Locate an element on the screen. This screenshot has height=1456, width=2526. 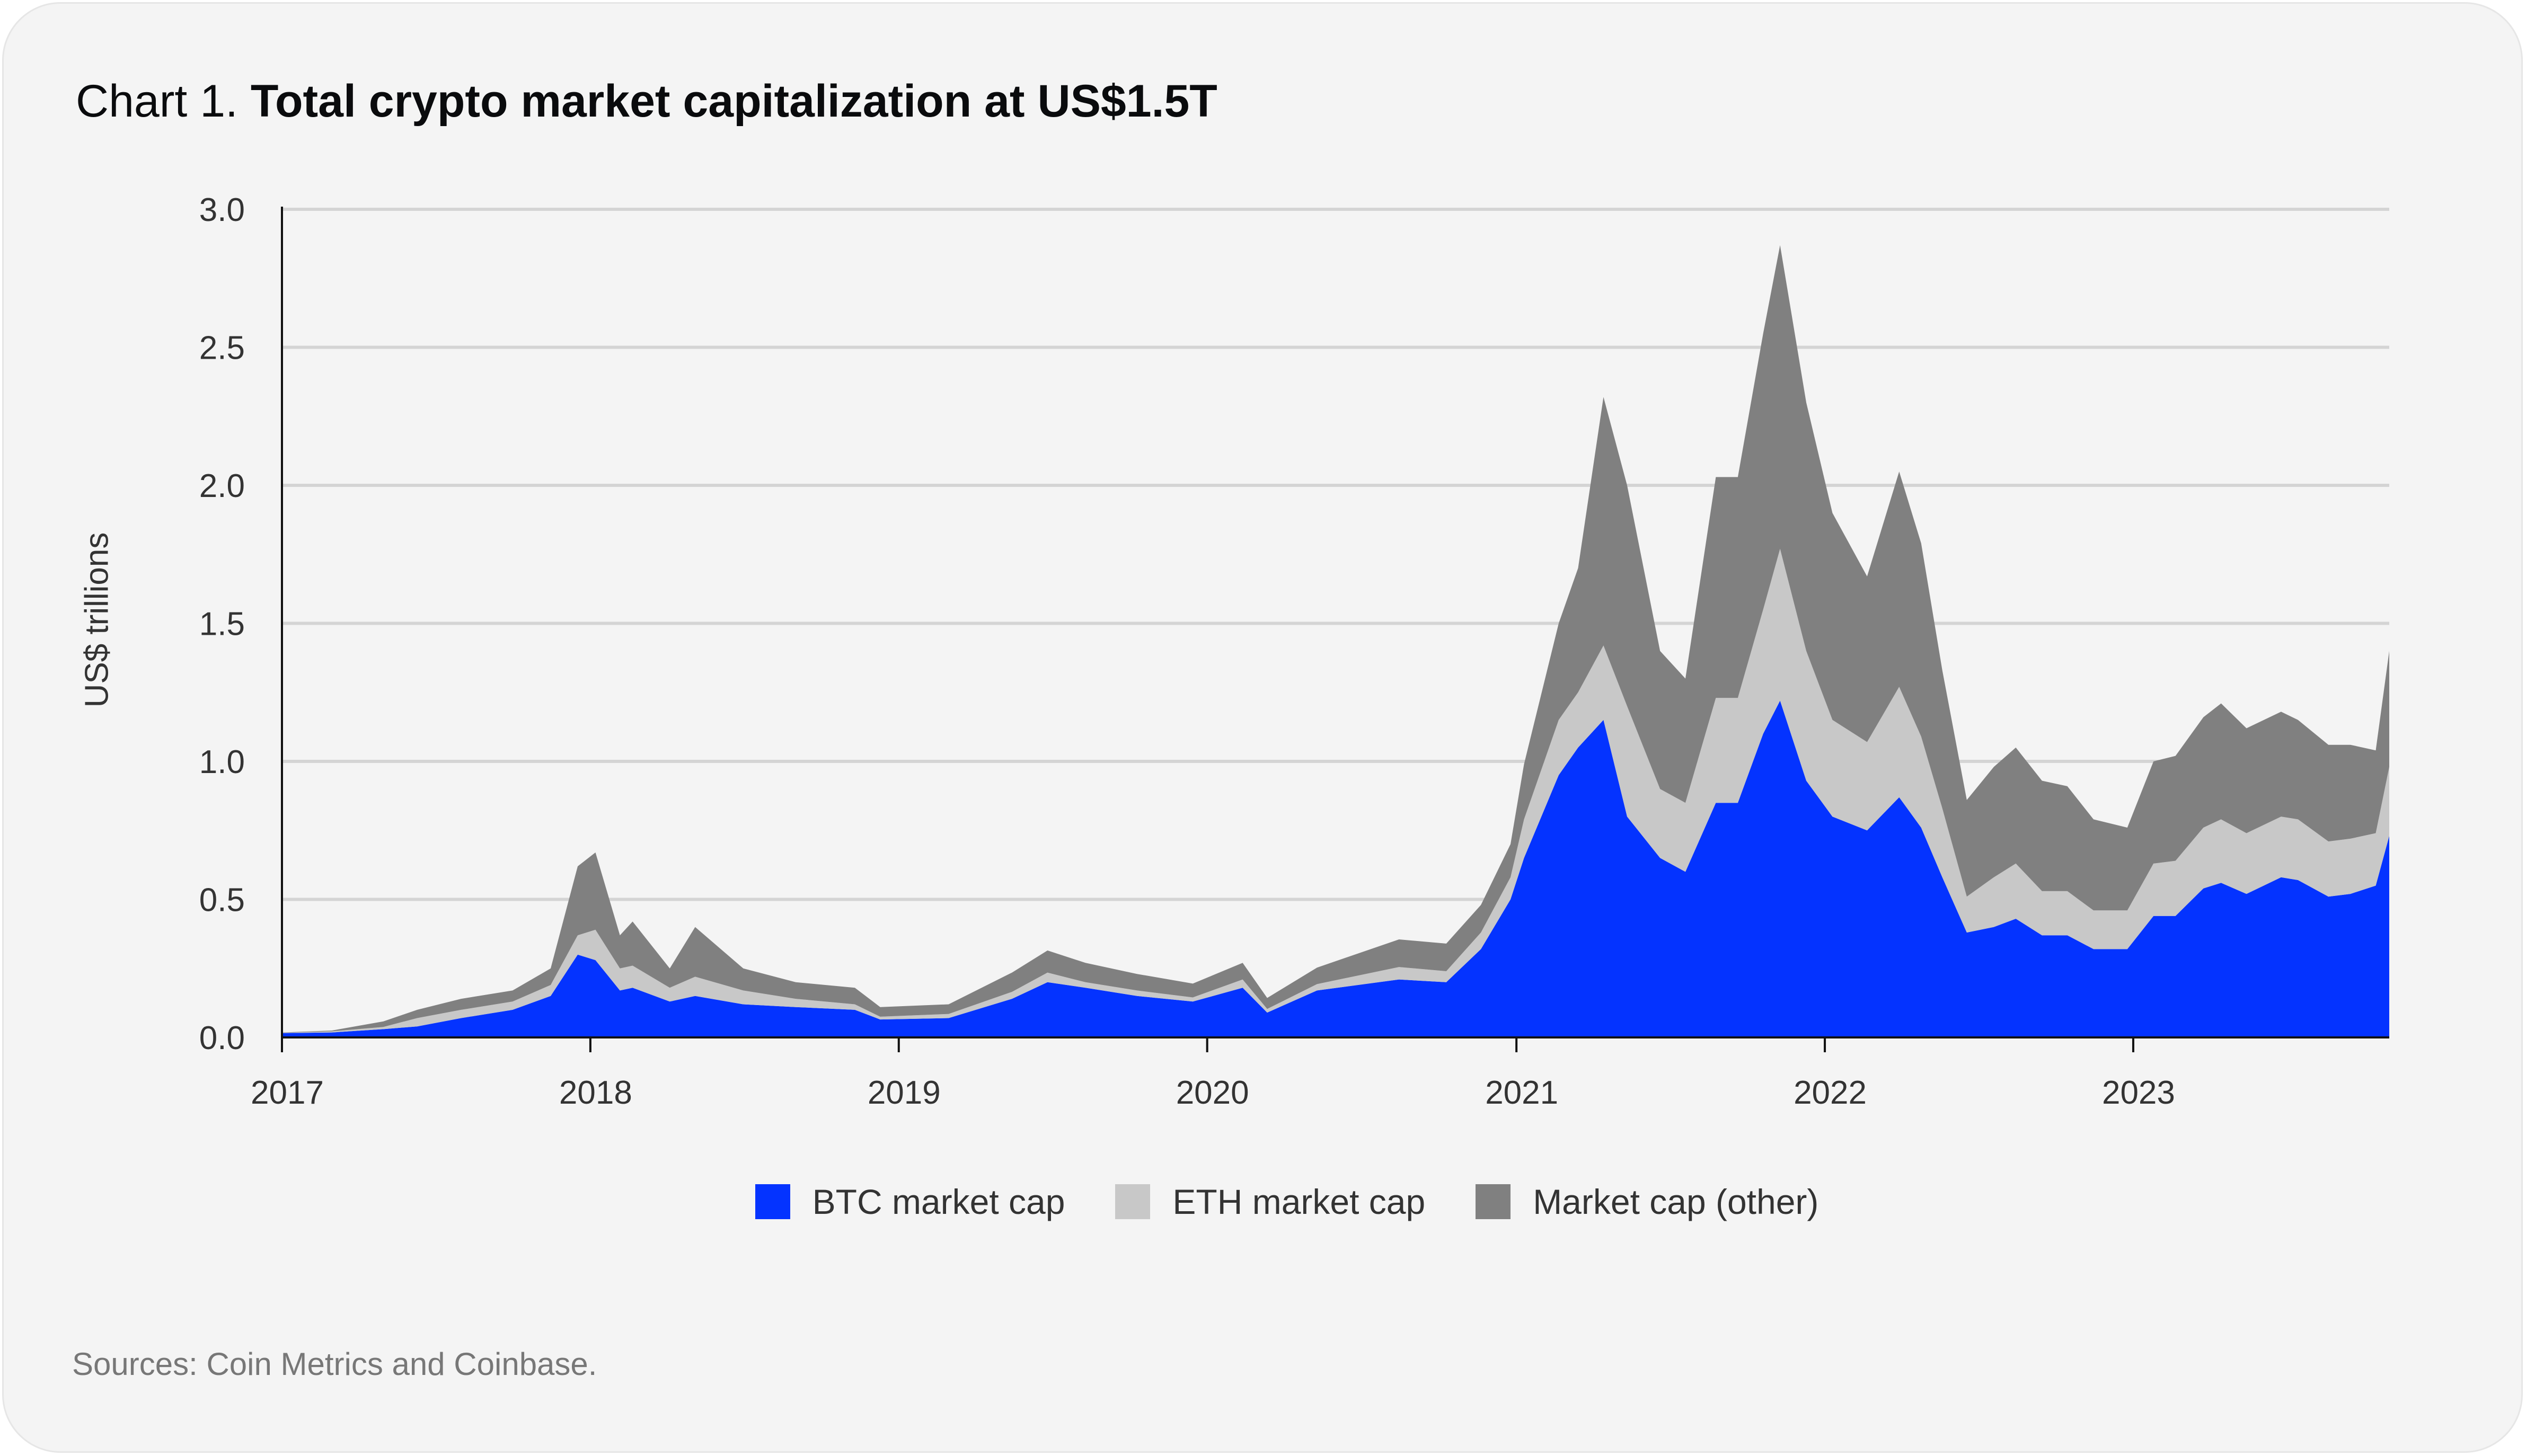
y-tick-label: 1.5 is located at coordinates (222, 624).